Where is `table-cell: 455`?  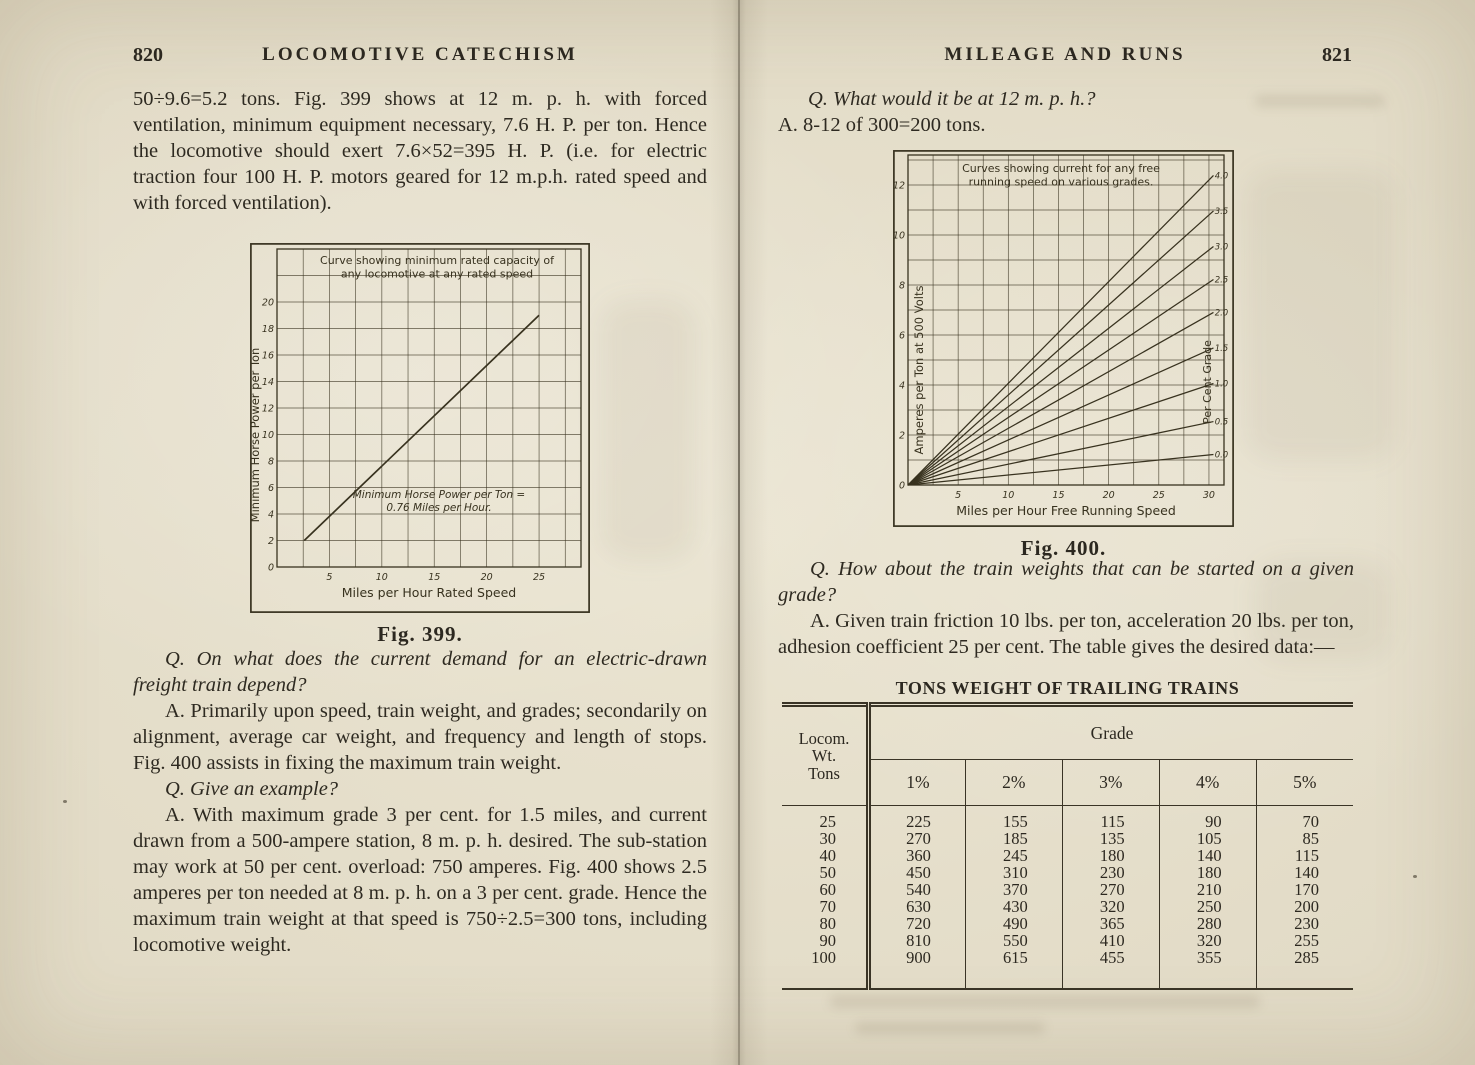 table-cell: 455 is located at coordinates (1111, 969).